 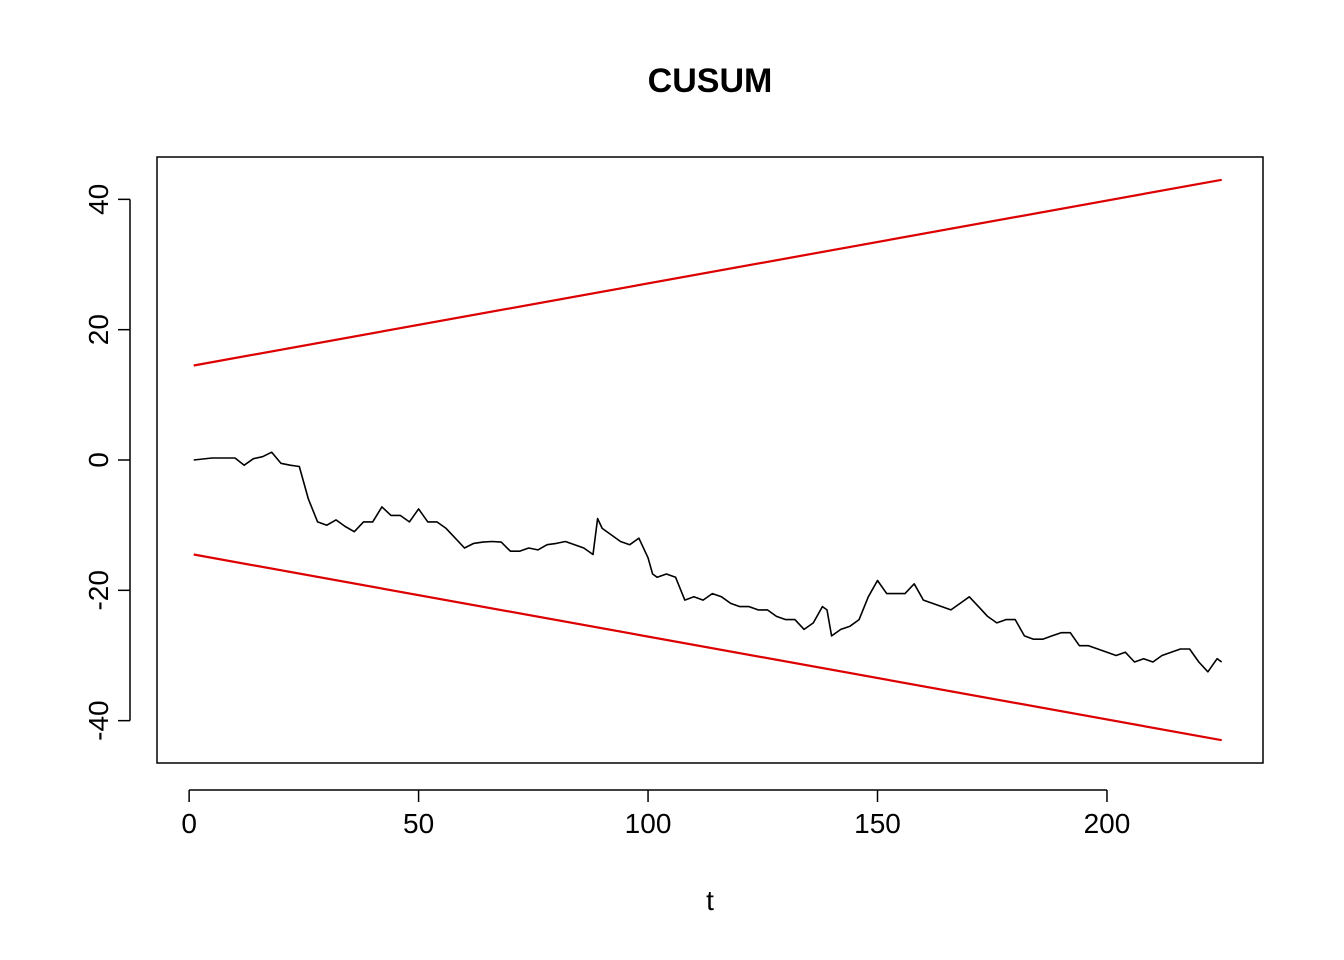 What do you see at coordinates (710, 81) in the screenshot?
I see `chart-title: CUSUM` at bounding box center [710, 81].